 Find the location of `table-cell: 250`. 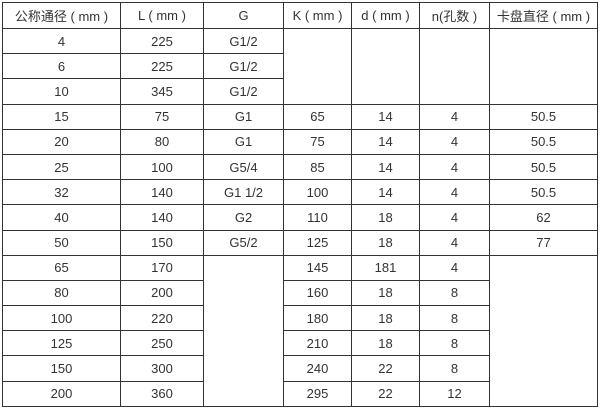

table-cell: 250 is located at coordinates (162, 343).